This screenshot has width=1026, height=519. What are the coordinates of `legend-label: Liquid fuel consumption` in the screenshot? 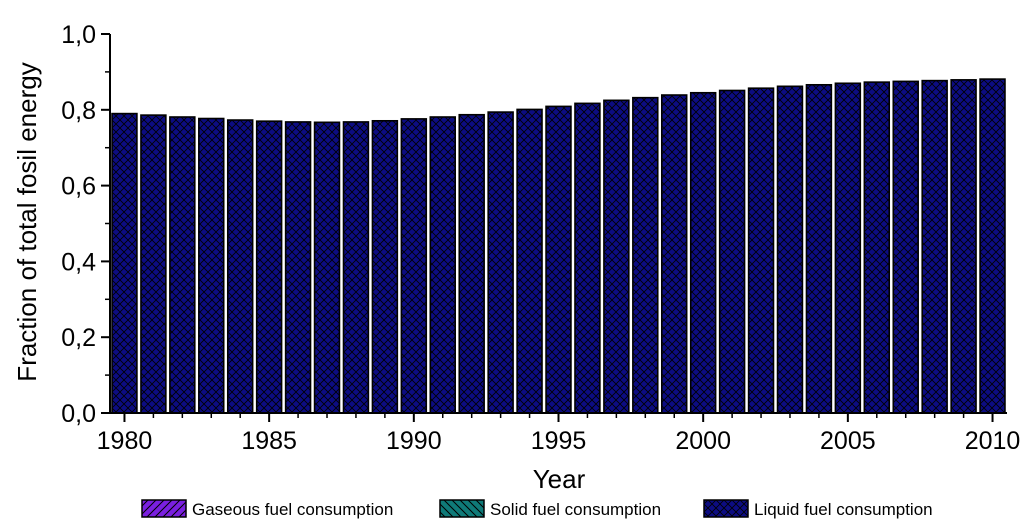 It's located at (843, 509).